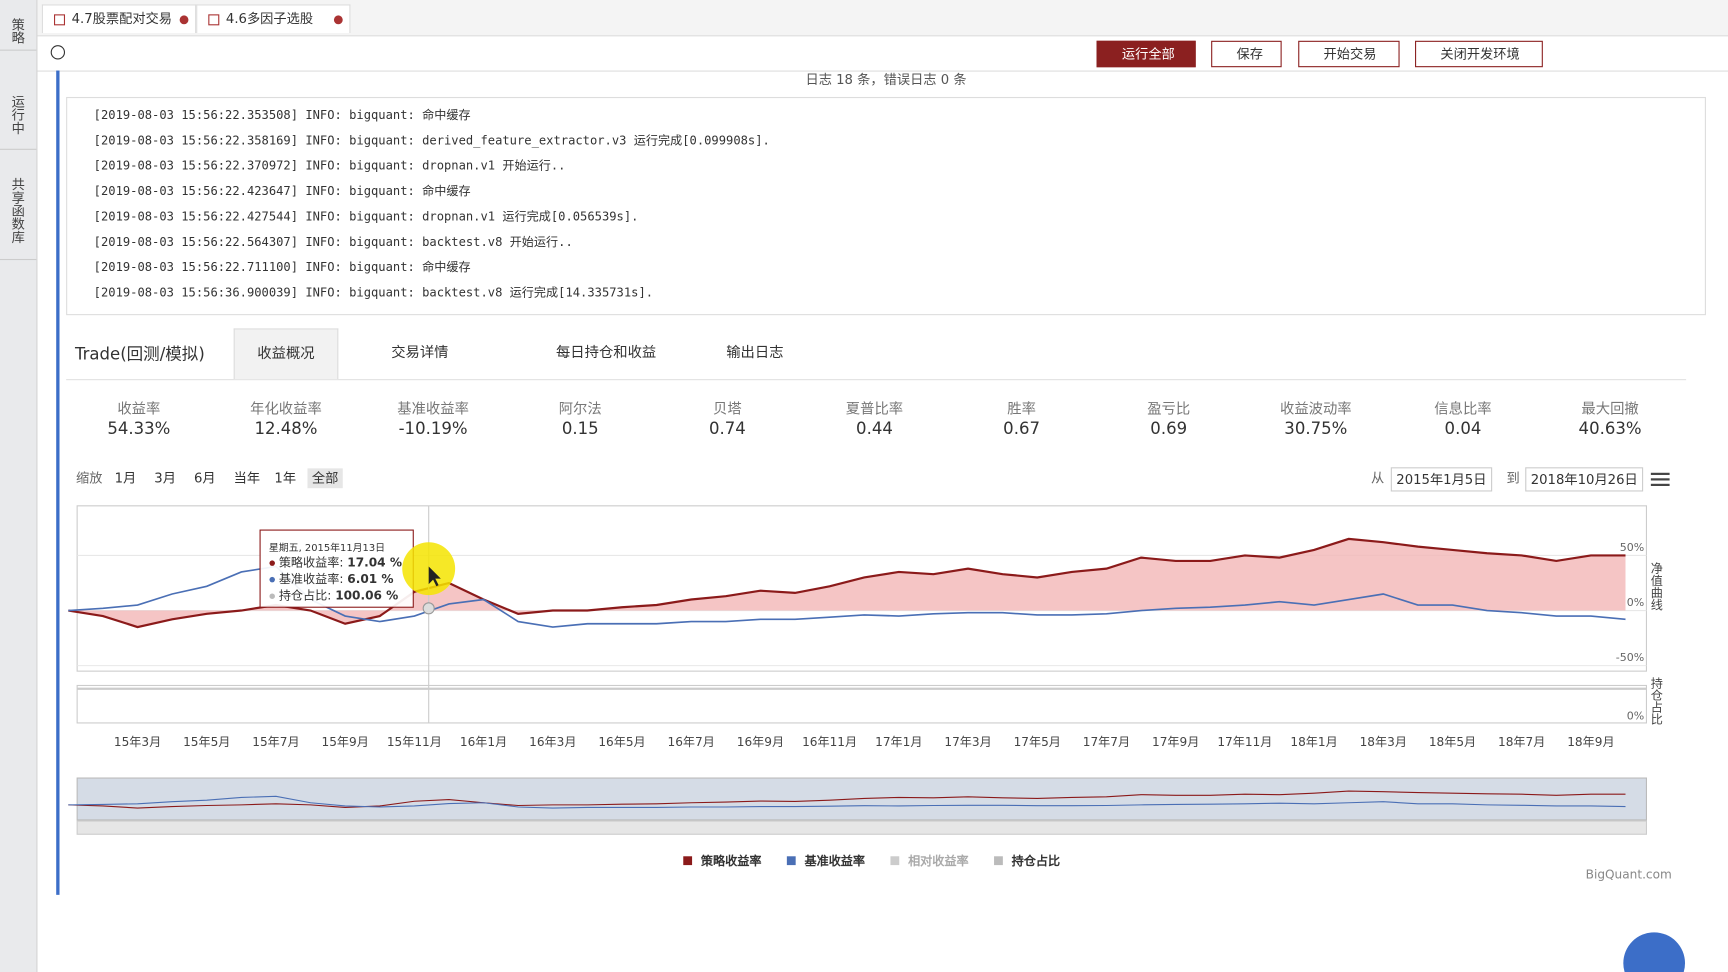 This screenshot has width=1728, height=972. What do you see at coordinates (327, 547) in the screenshot?
I see `tooltip-date: 星期五, 2015年11月13日` at bounding box center [327, 547].